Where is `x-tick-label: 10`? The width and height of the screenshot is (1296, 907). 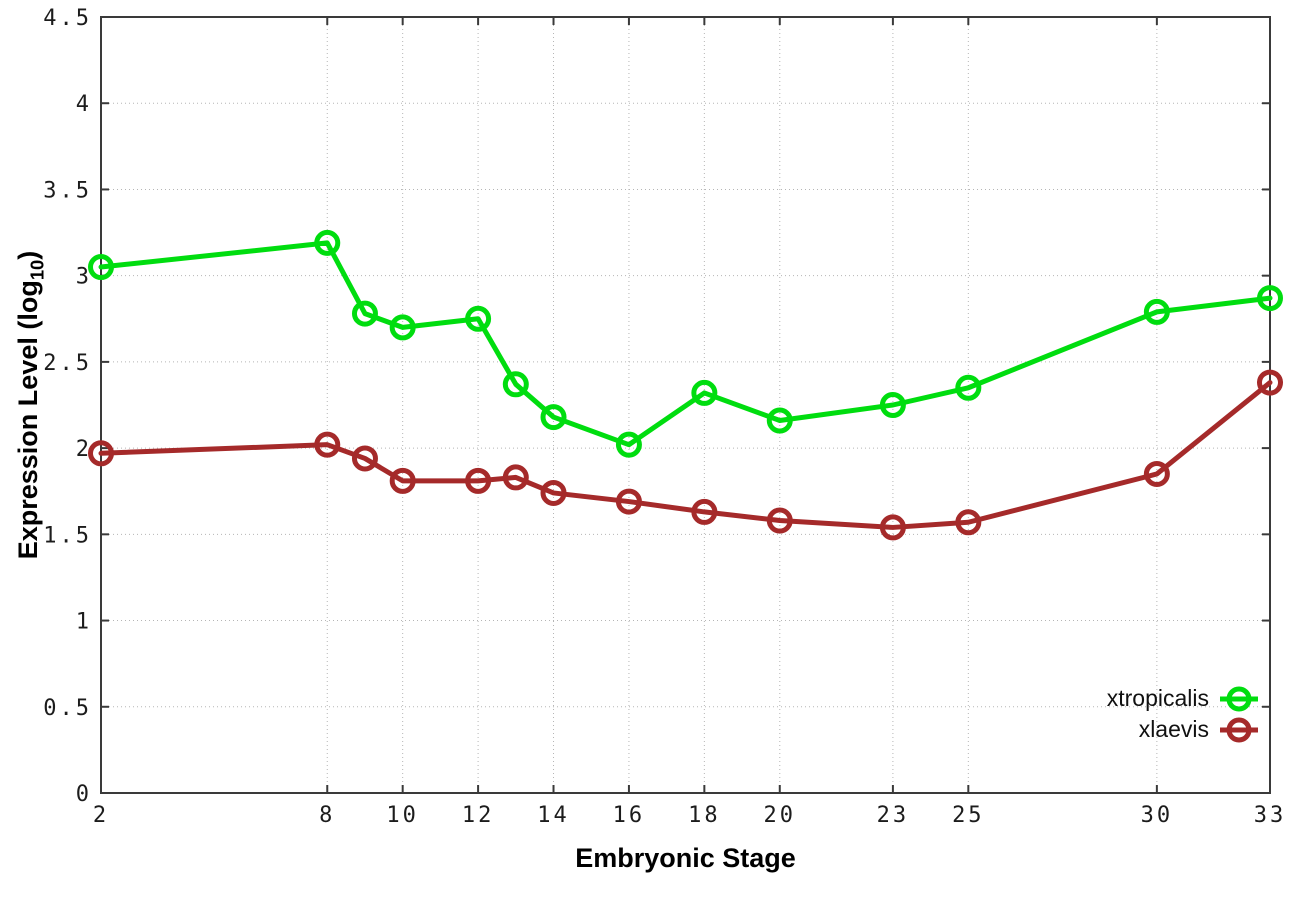
x-tick-label: 10 is located at coordinates (402, 815).